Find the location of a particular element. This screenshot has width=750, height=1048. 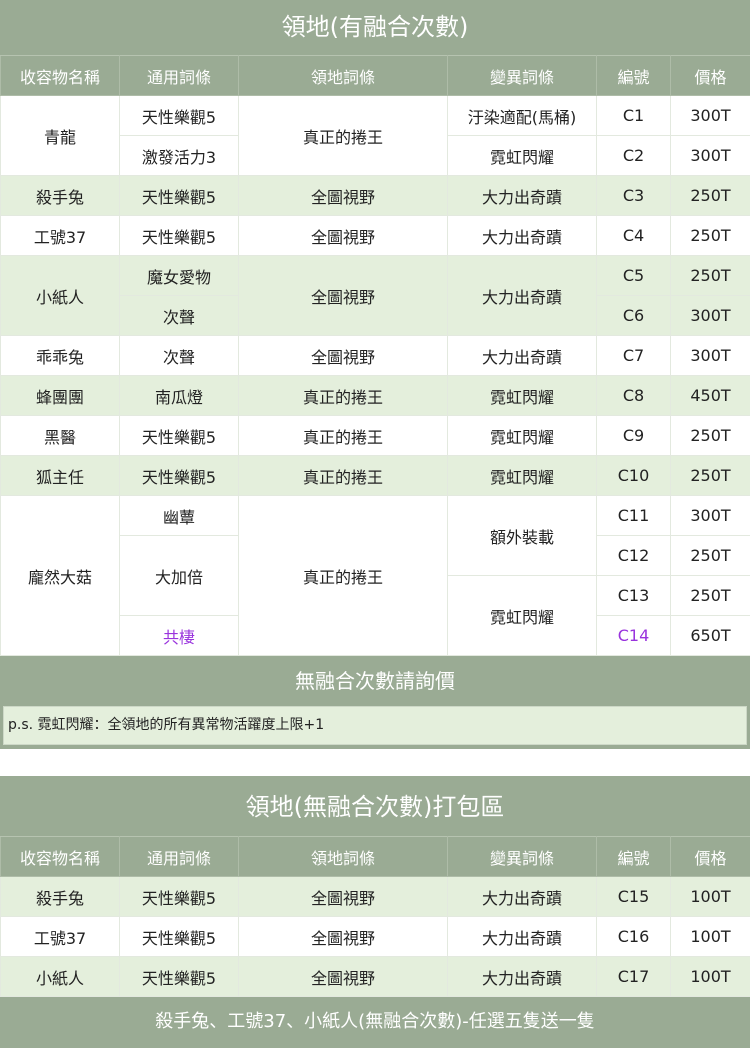

table-row: 工號37 天性樂觀5 全圖視野 大力出奇蹟 C4 250T is located at coordinates (375, 236).